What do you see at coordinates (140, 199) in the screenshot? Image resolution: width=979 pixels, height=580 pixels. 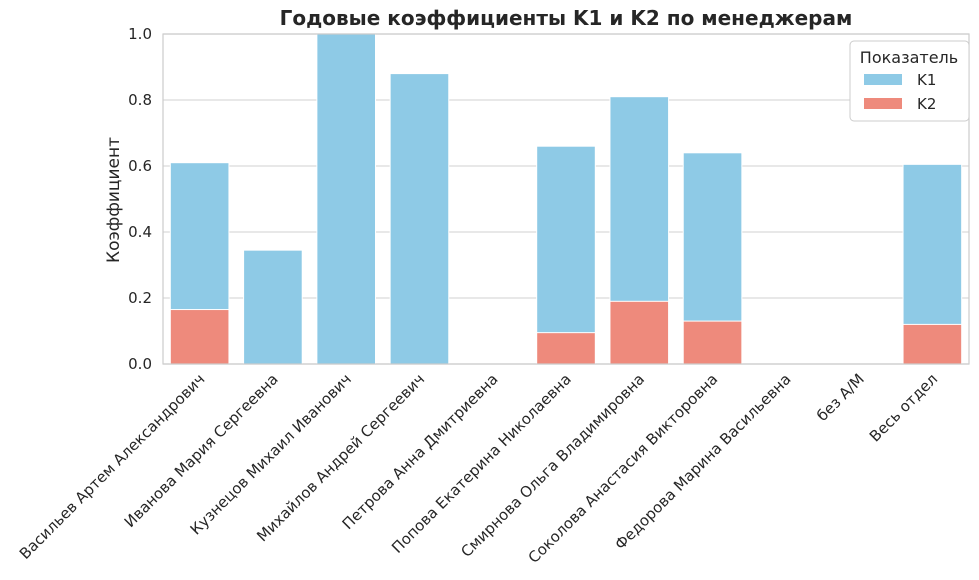 I see `y-axis-ticks: 0.0 0.2 0.4 0.6 0.8 1.0` at bounding box center [140, 199].